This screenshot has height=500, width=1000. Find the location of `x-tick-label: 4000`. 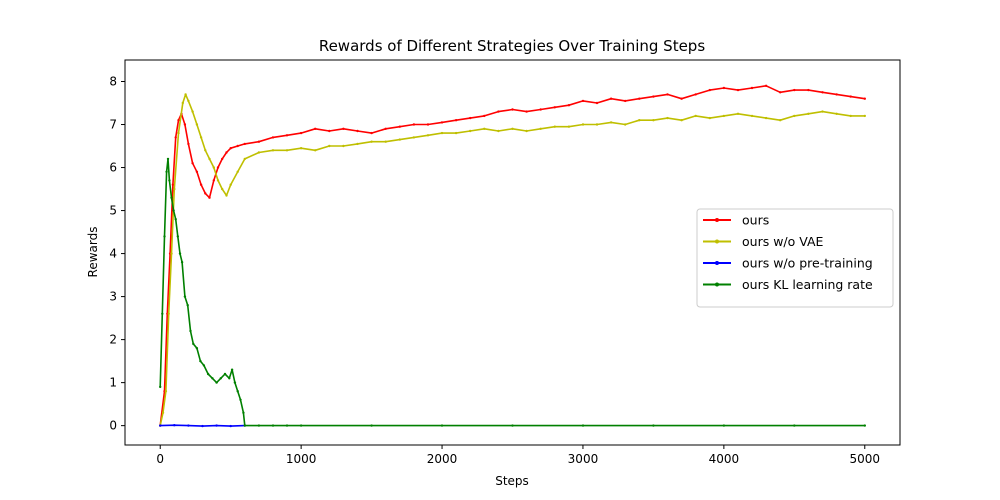

x-tick-label: 4000 is located at coordinates (724, 459).